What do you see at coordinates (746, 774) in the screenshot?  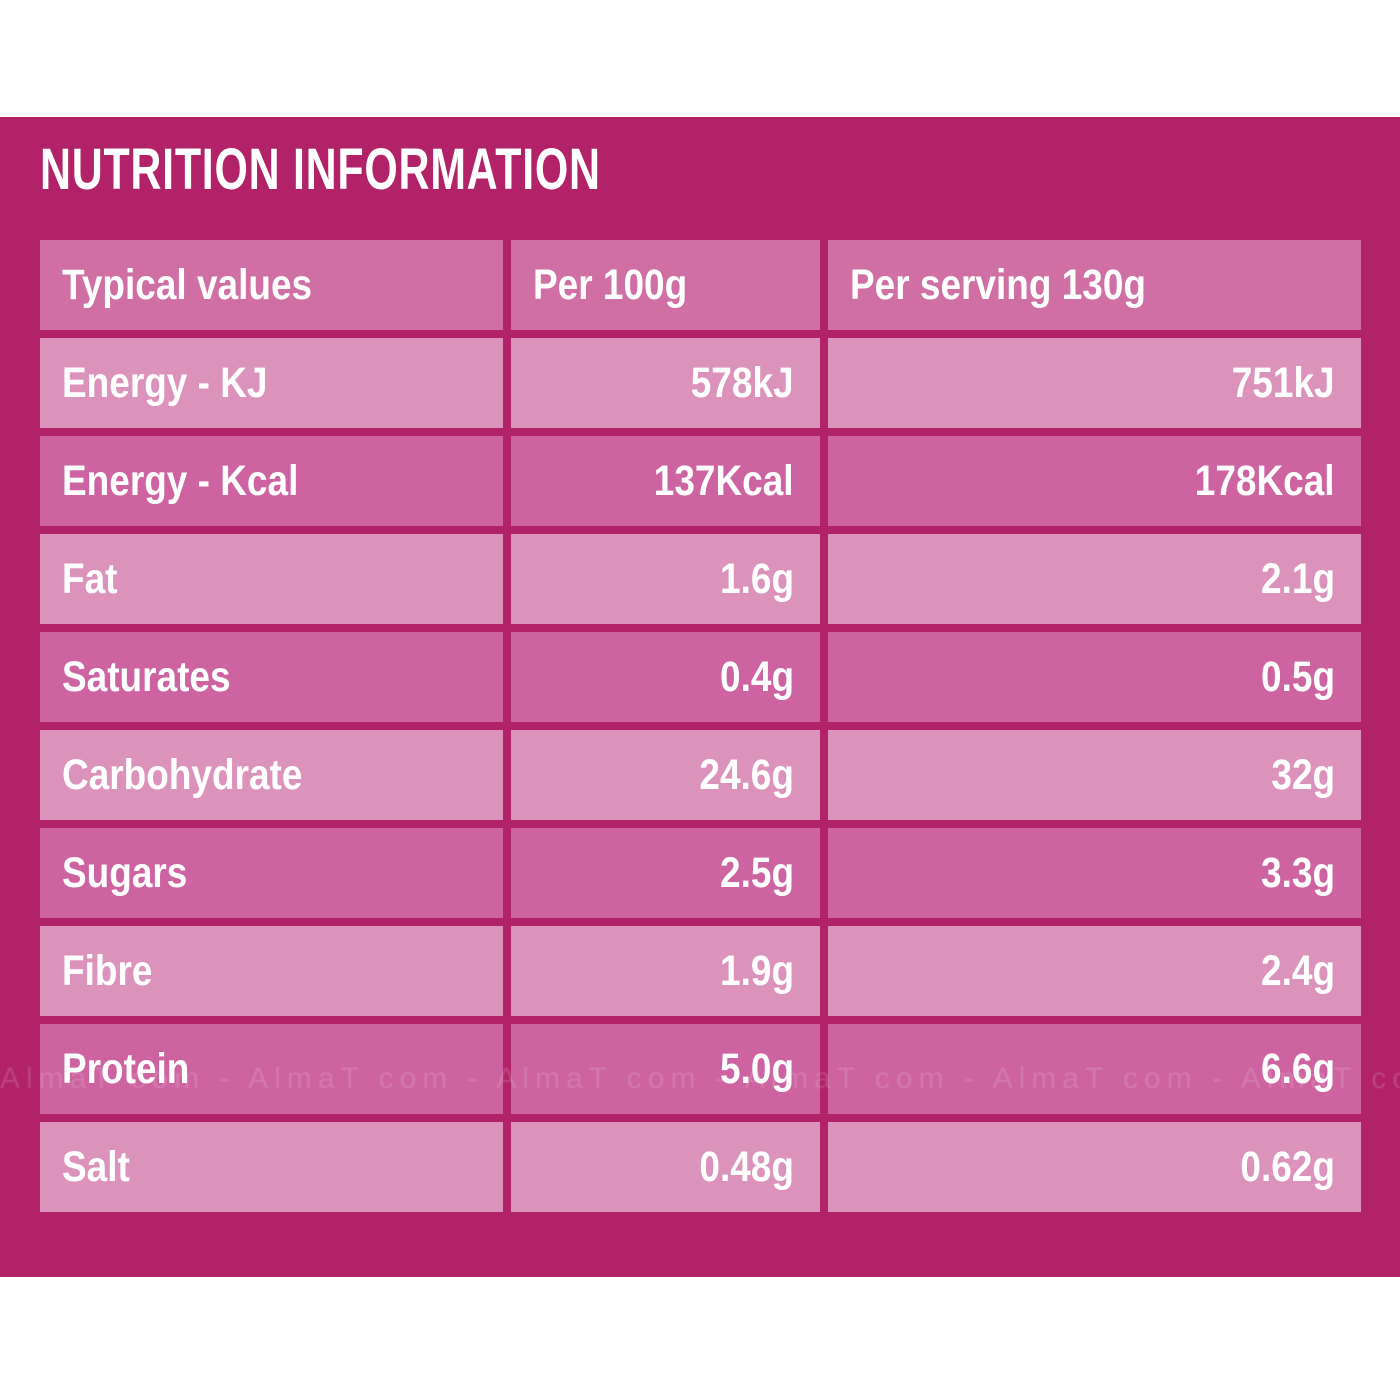 I see `value-text: 24.6g` at bounding box center [746, 774].